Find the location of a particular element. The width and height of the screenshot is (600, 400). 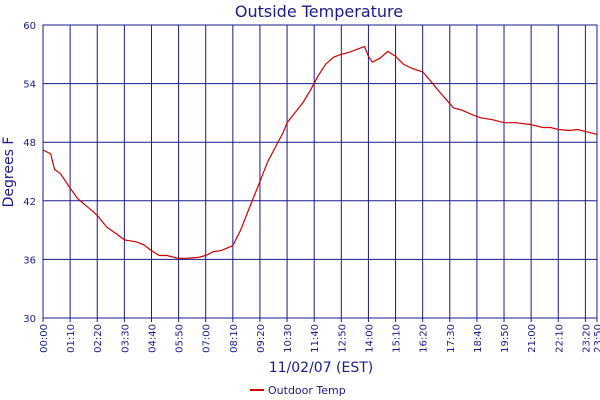

x-tick-label: 21:00 is located at coordinates (532, 338).